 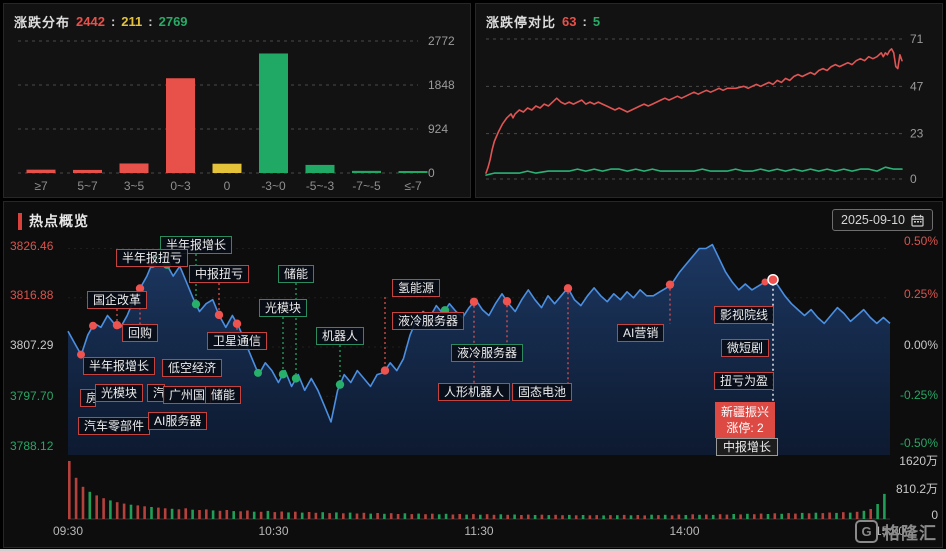 What do you see at coordinates (873, 220) in the screenshot?
I see `date-value: 2025-09-10` at bounding box center [873, 220].